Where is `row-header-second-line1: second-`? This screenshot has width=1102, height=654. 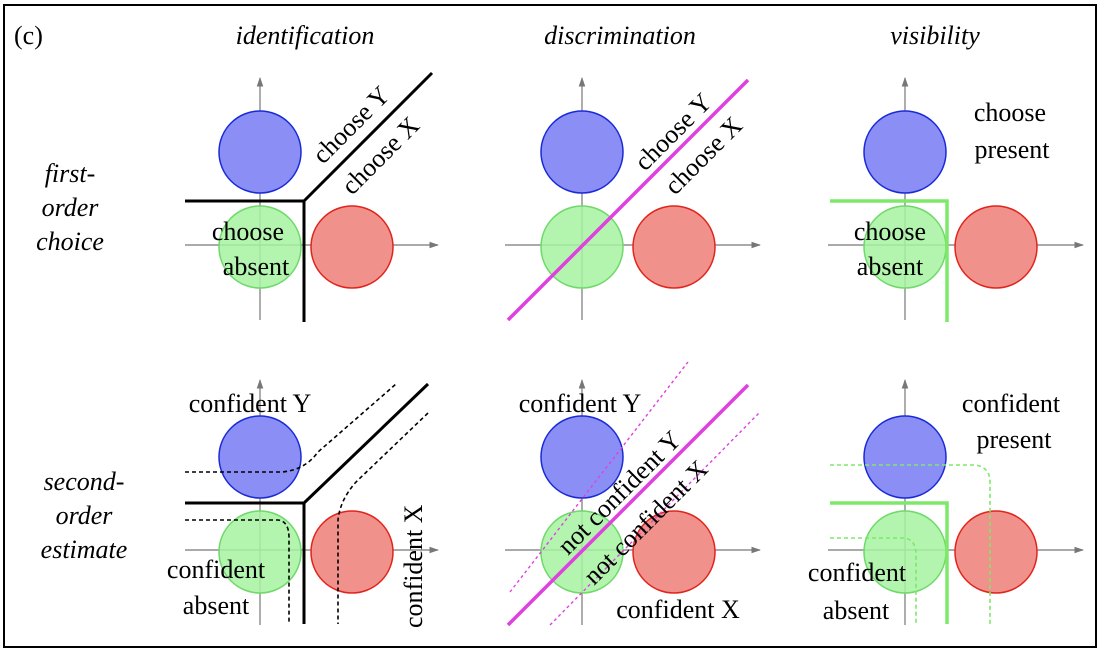 row-header-second-line1: second- is located at coordinates (84, 481).